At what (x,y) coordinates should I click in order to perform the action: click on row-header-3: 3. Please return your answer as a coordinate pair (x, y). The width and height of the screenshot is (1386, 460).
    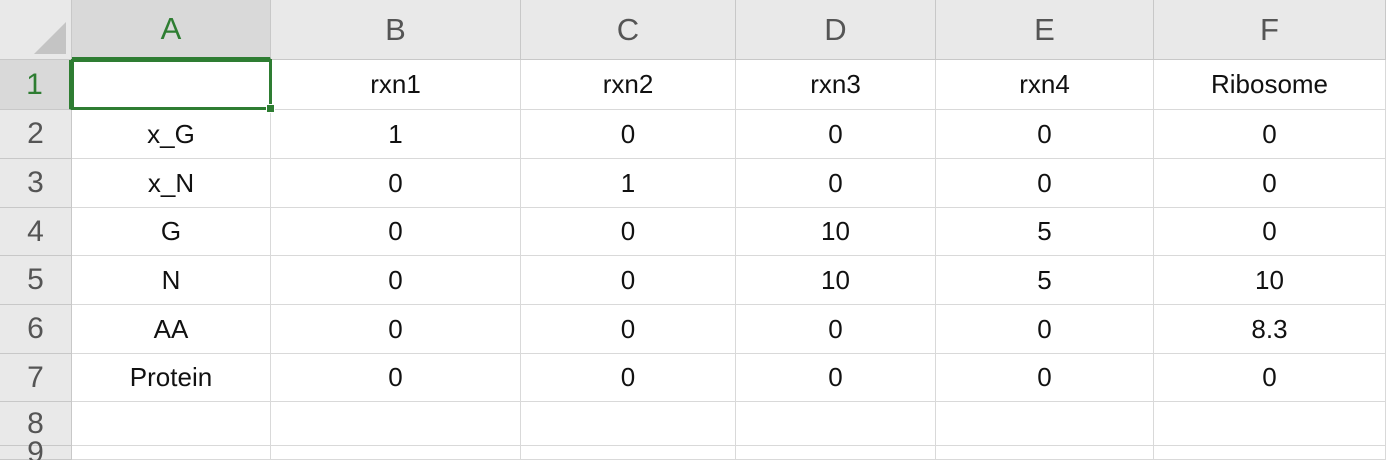
    Looking at the image, I should click on (36, 183).